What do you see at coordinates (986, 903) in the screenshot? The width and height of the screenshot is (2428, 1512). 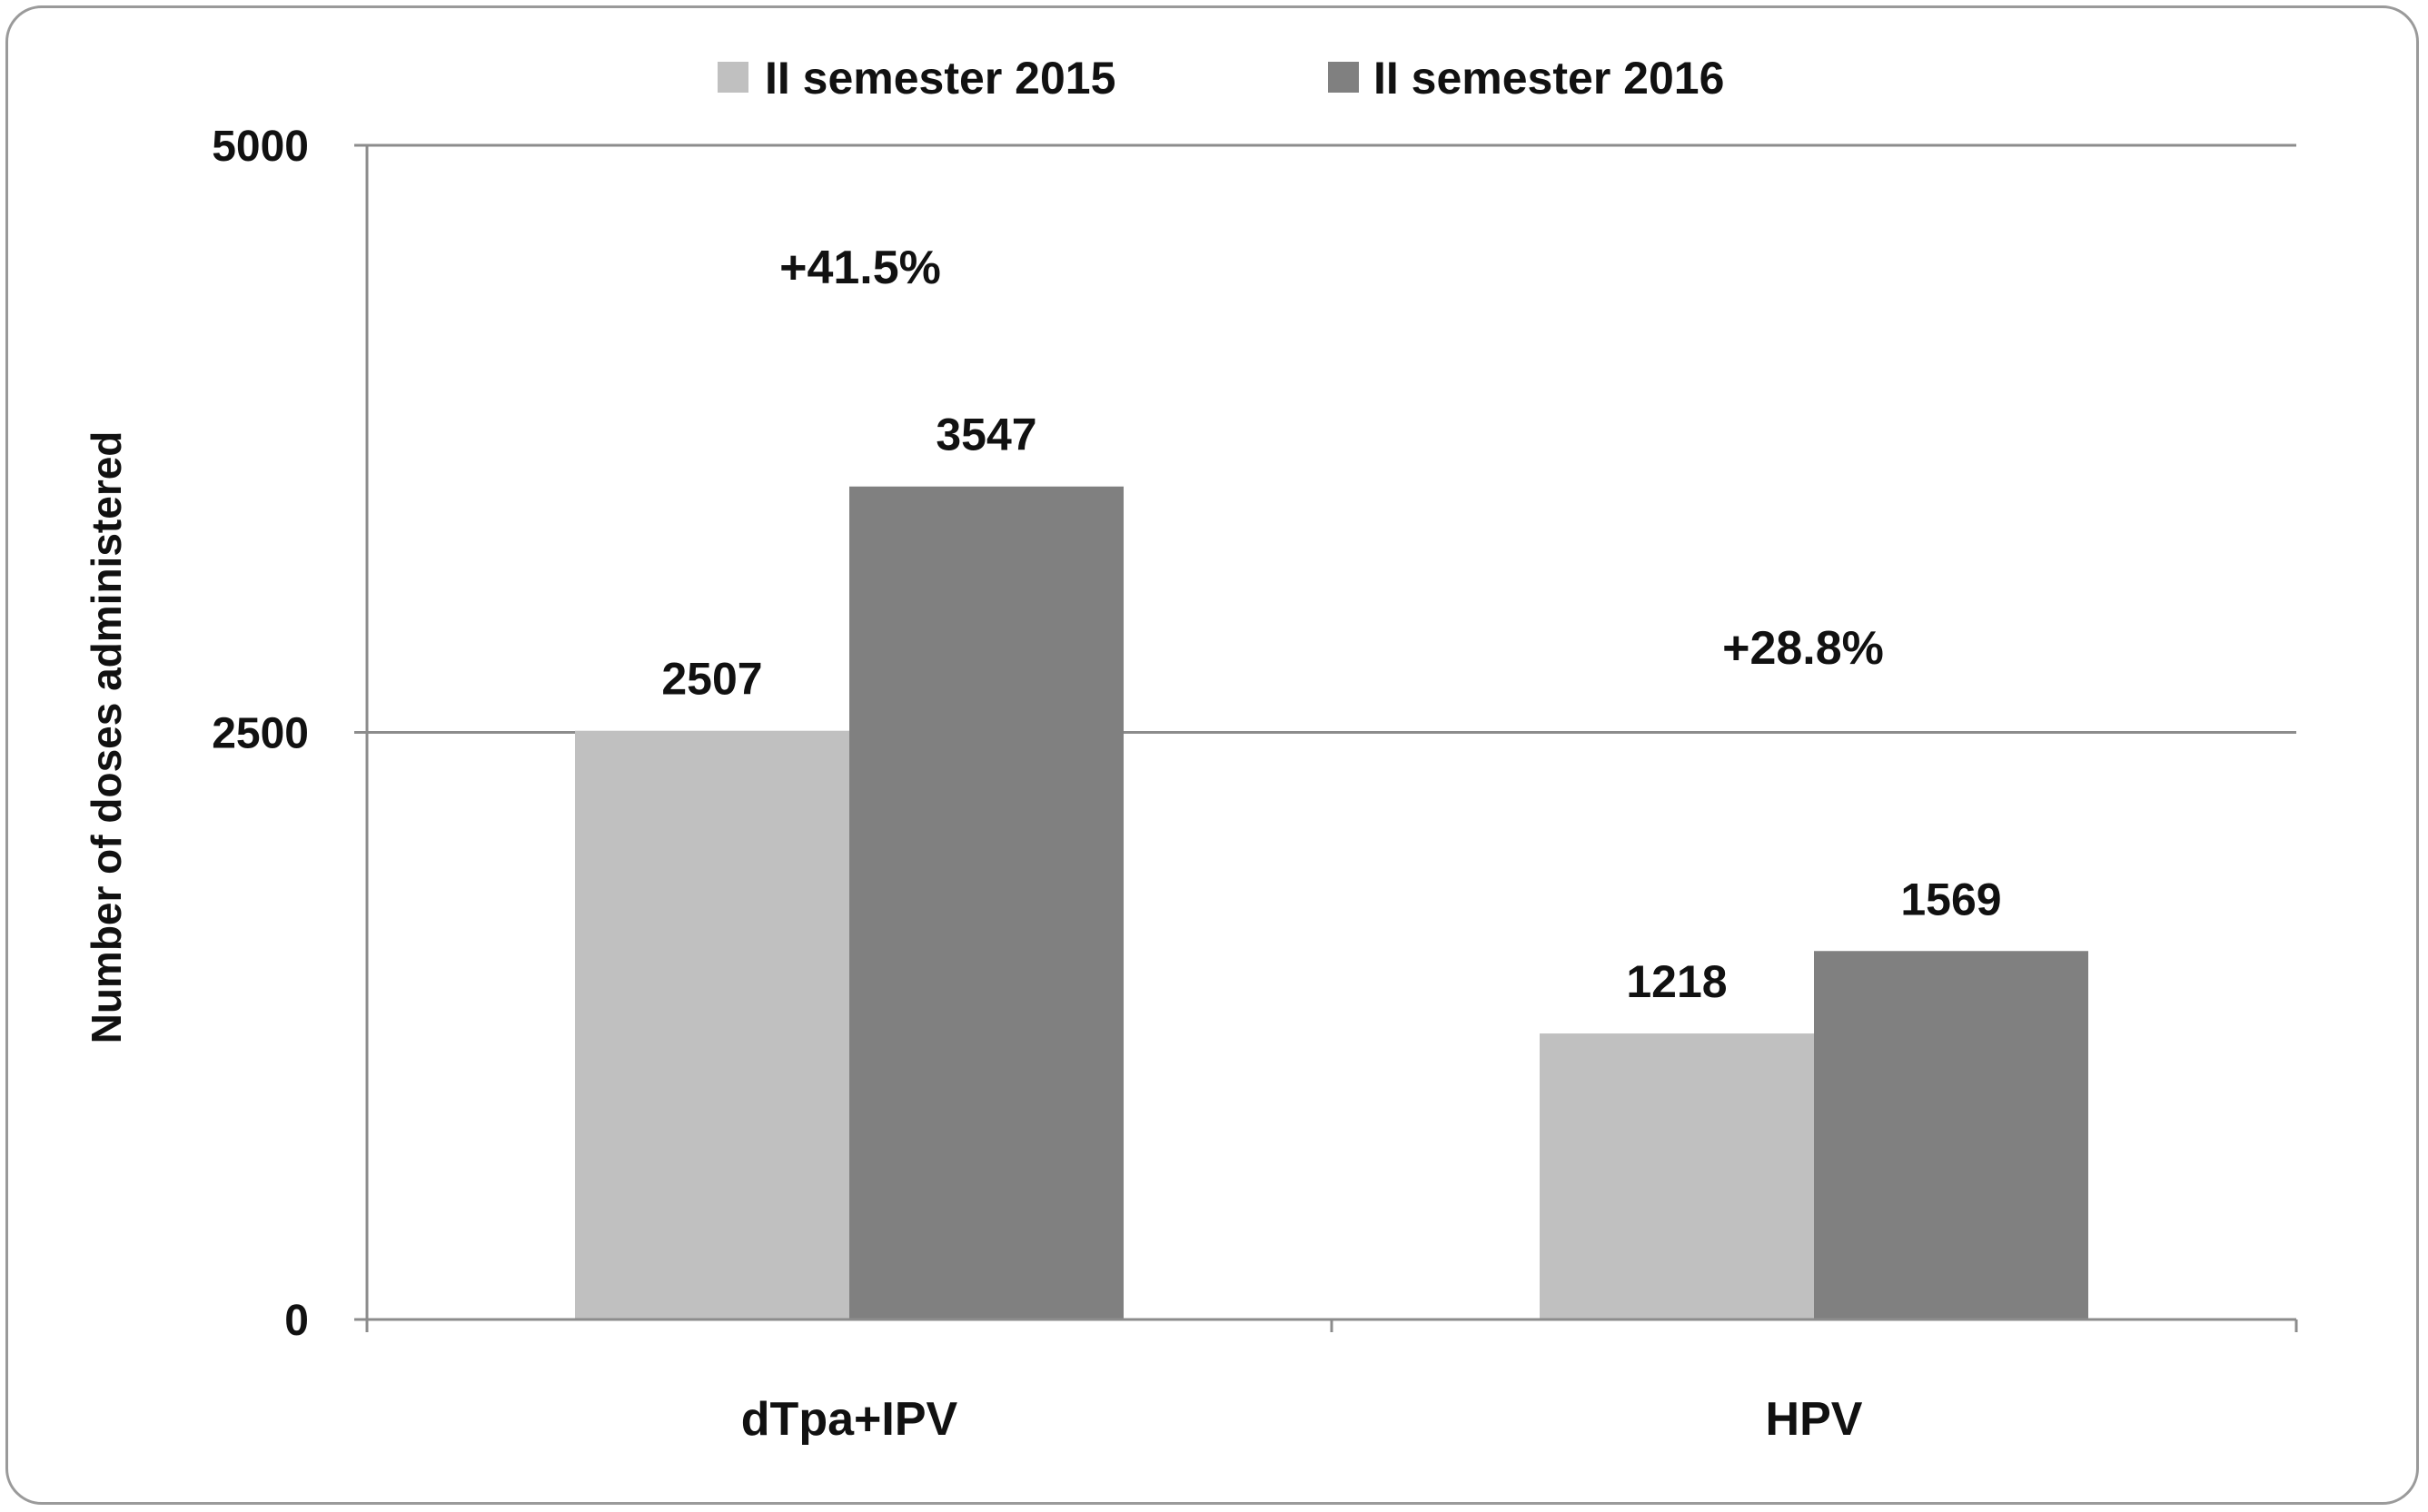 I see `bar-dTpa+IPV-II semester 2016` at bounding box center [986, 903].